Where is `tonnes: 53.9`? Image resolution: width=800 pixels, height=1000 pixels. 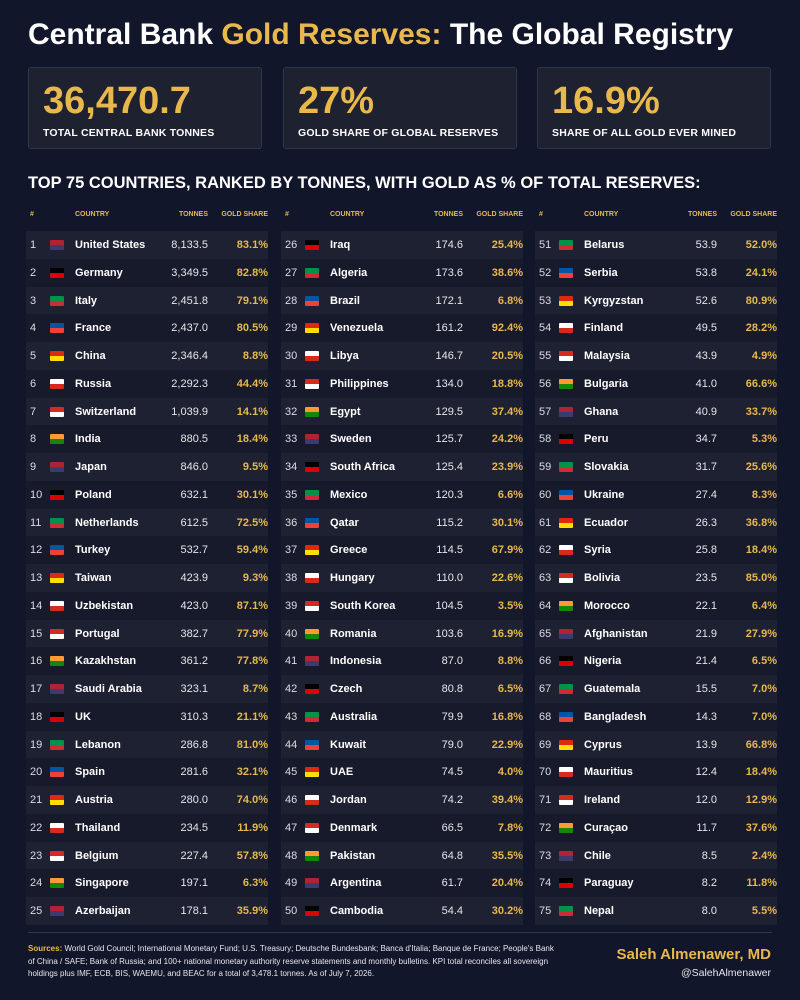
tonnes: 53.9 is located at coordinates (706, 245).